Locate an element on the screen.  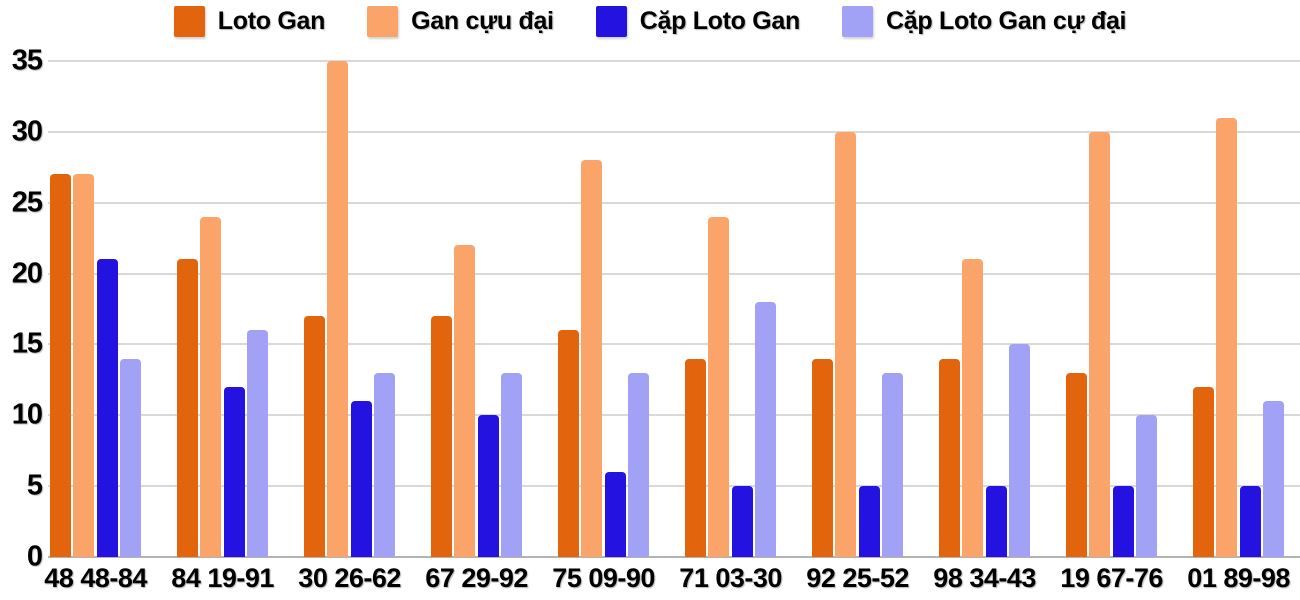
bar-cặp-loto-gan-98-34-43 is located at coordinates (996, 521).